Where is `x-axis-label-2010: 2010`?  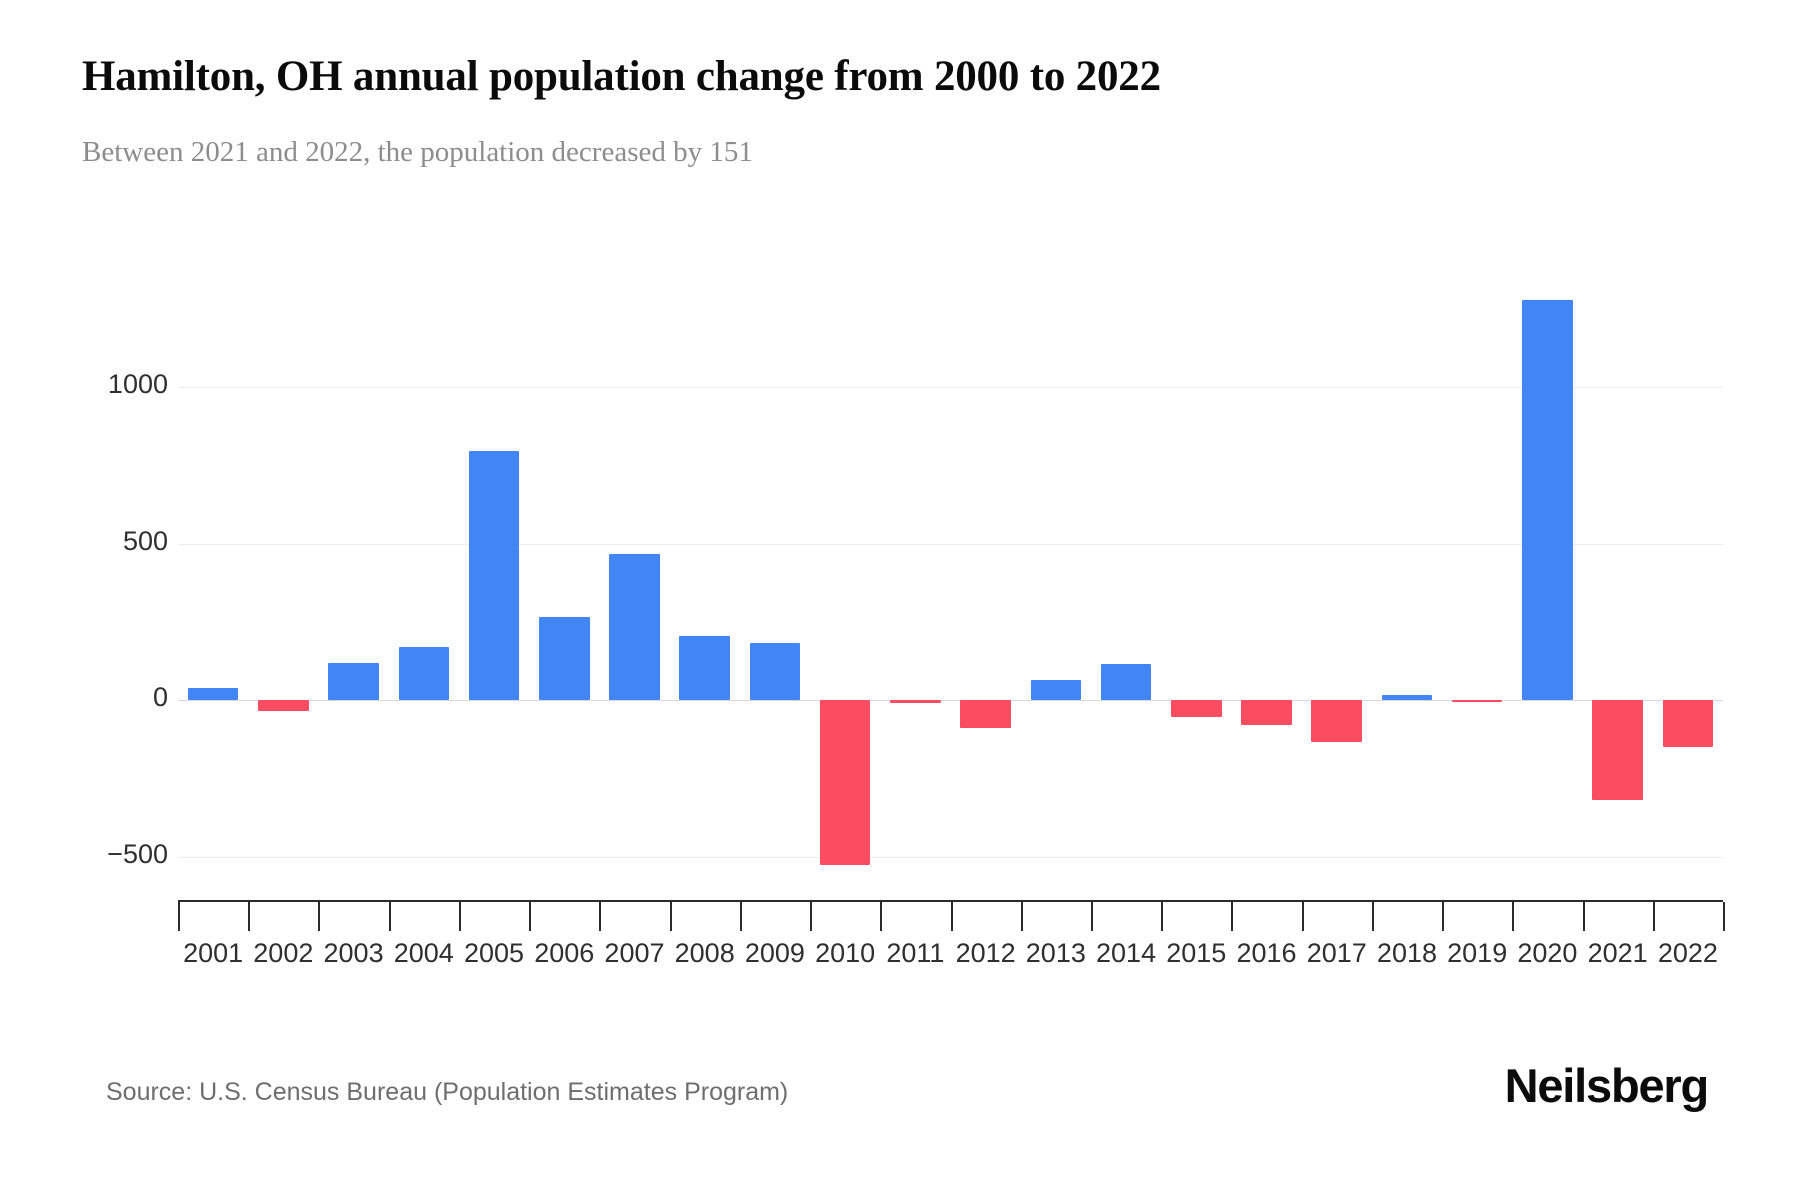
x-axis-label-2010: 2010 is located at coordinates (845, 953).